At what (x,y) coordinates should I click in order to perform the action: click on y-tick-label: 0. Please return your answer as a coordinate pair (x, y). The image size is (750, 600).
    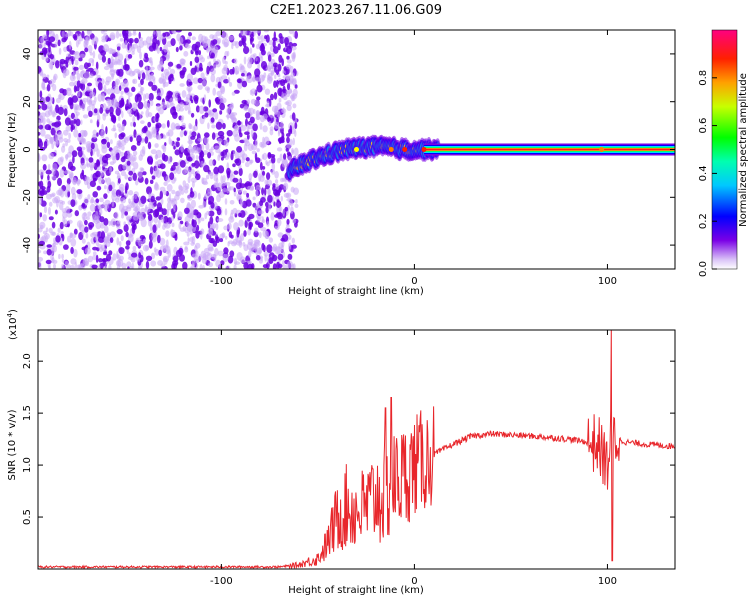
    Looking at the image, I should click on (27, 149).